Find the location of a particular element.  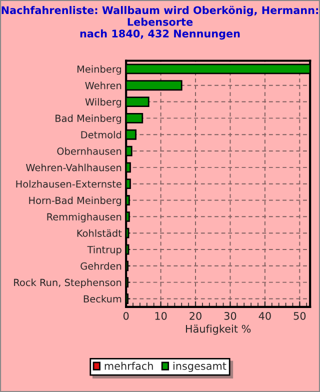

y-tick-label: Meinberg is located at coordinates (99, 70).